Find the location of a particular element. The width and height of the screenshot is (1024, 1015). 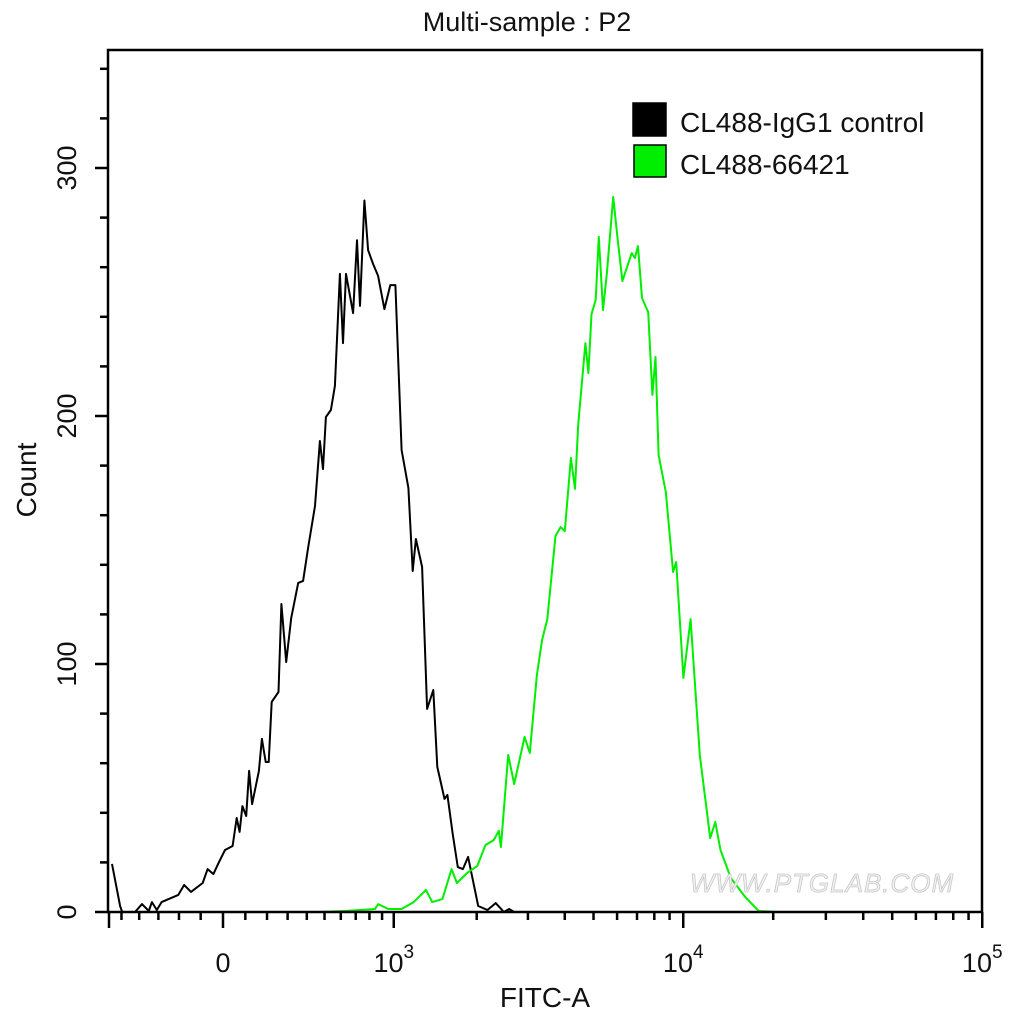

y-tick-label: 300 is located at coordinates (67, 167).